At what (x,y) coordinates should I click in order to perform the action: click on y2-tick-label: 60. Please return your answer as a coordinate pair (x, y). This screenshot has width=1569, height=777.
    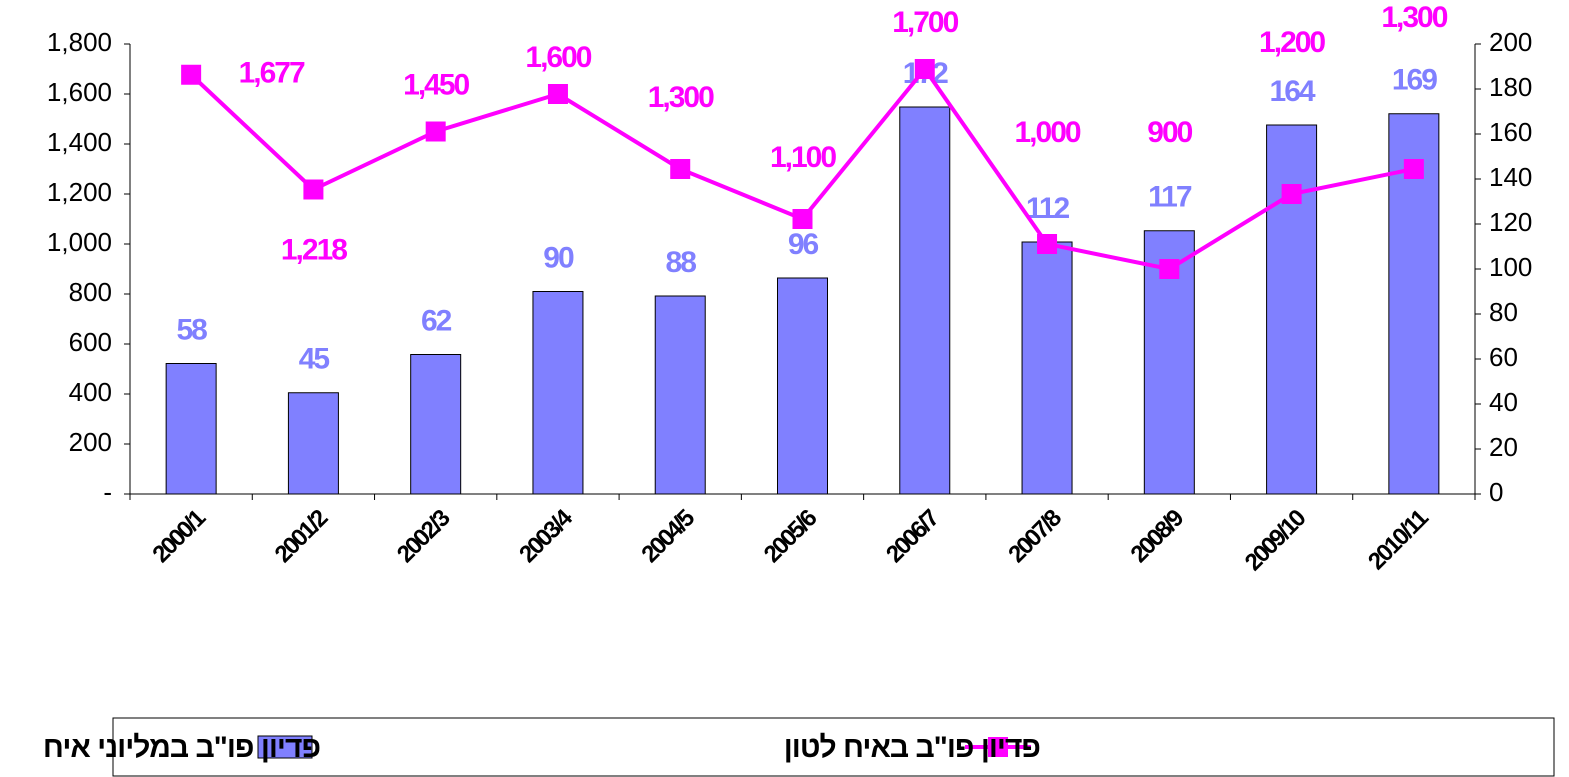
    Looking at the image, I should click on (1503, 357).